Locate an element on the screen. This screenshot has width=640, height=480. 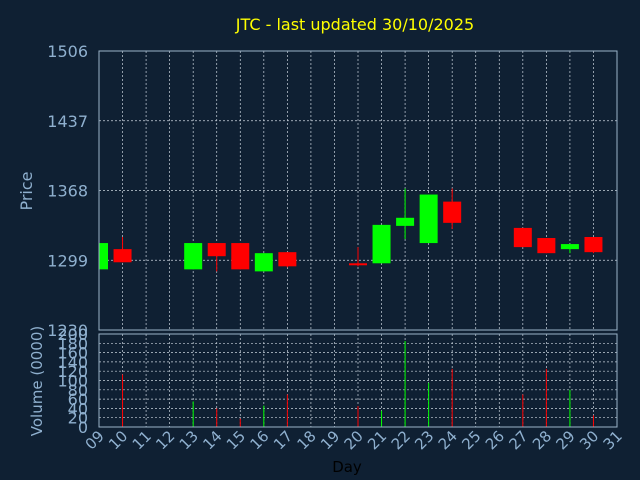
x-tick-label: 27 is located at coordinates (518, 440).